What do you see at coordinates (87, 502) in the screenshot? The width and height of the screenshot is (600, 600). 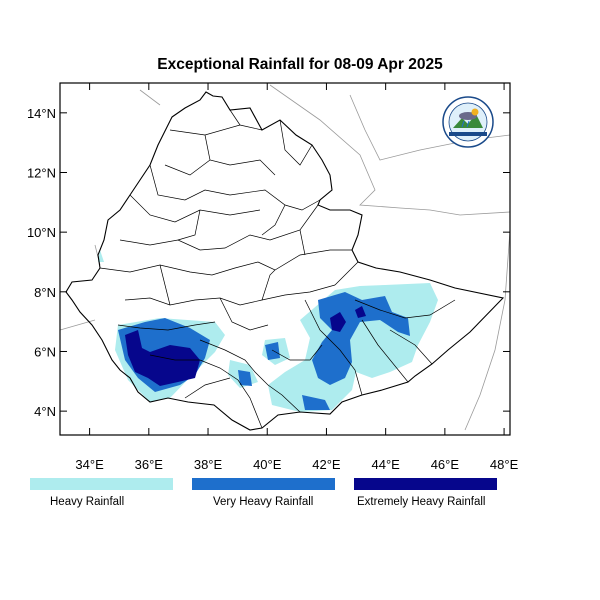 I see `legend-label-heavy: Heavy Rainfall` at bounding box center [87, 502].